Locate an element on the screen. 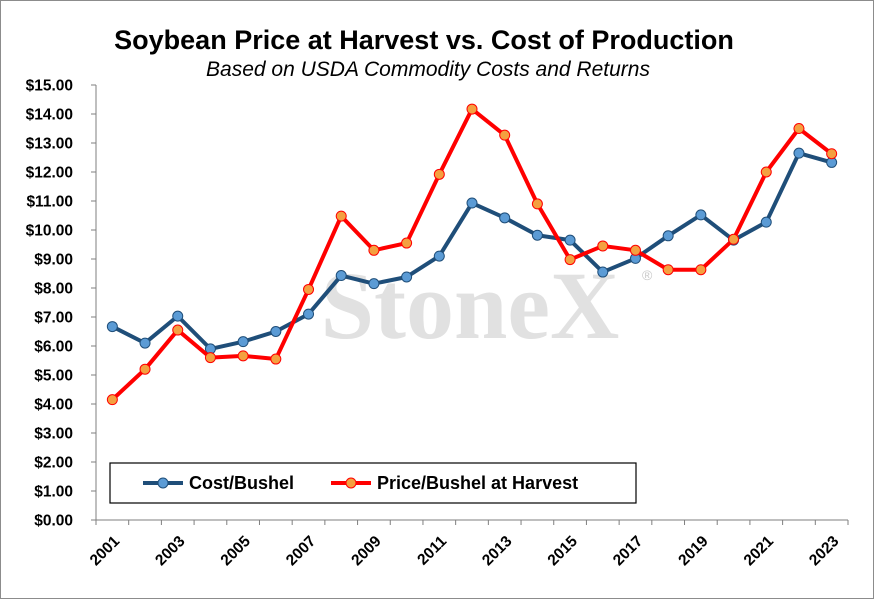  x-tick-label: 2023 is located at coordinates (824, 551).